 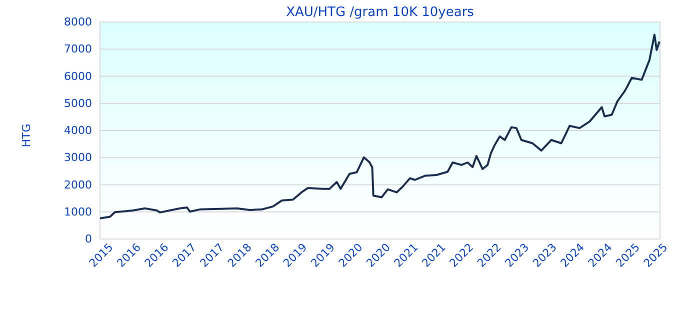 I want to click on y-tick-label: 4000, so click(x=78, y=131).